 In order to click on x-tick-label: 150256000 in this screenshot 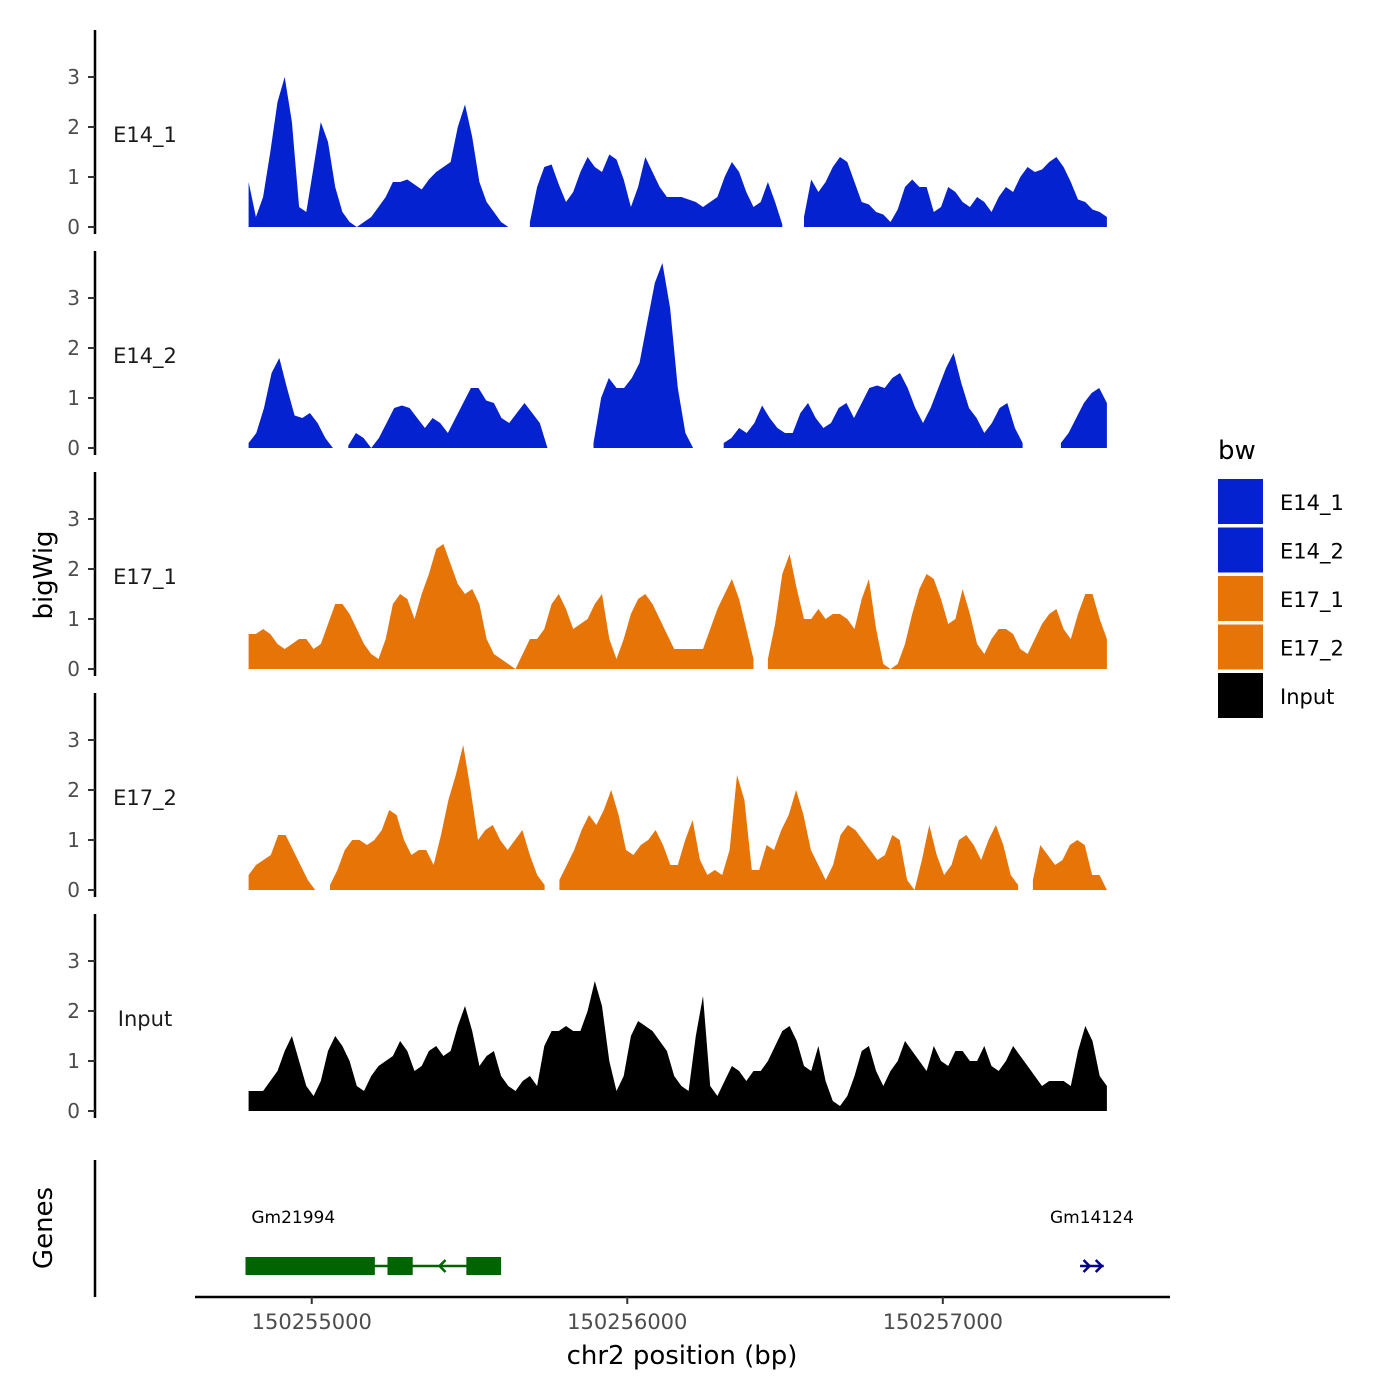, I will do `click(627, 1322)`.